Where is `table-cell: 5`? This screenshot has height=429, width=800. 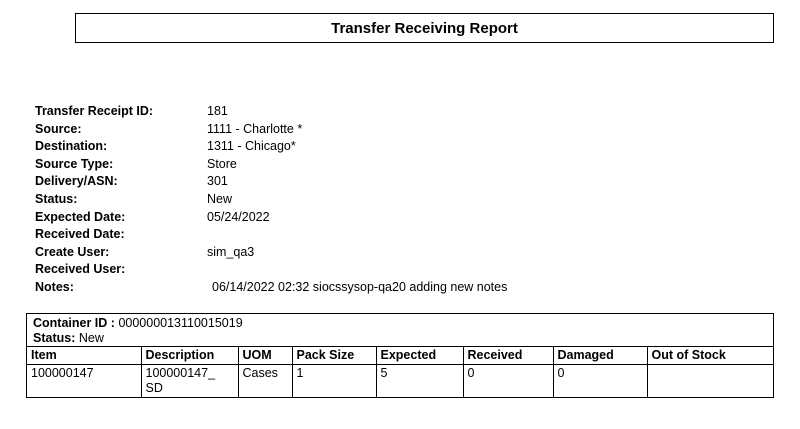 table-cell: 5 is located at coordinates (419, 380).